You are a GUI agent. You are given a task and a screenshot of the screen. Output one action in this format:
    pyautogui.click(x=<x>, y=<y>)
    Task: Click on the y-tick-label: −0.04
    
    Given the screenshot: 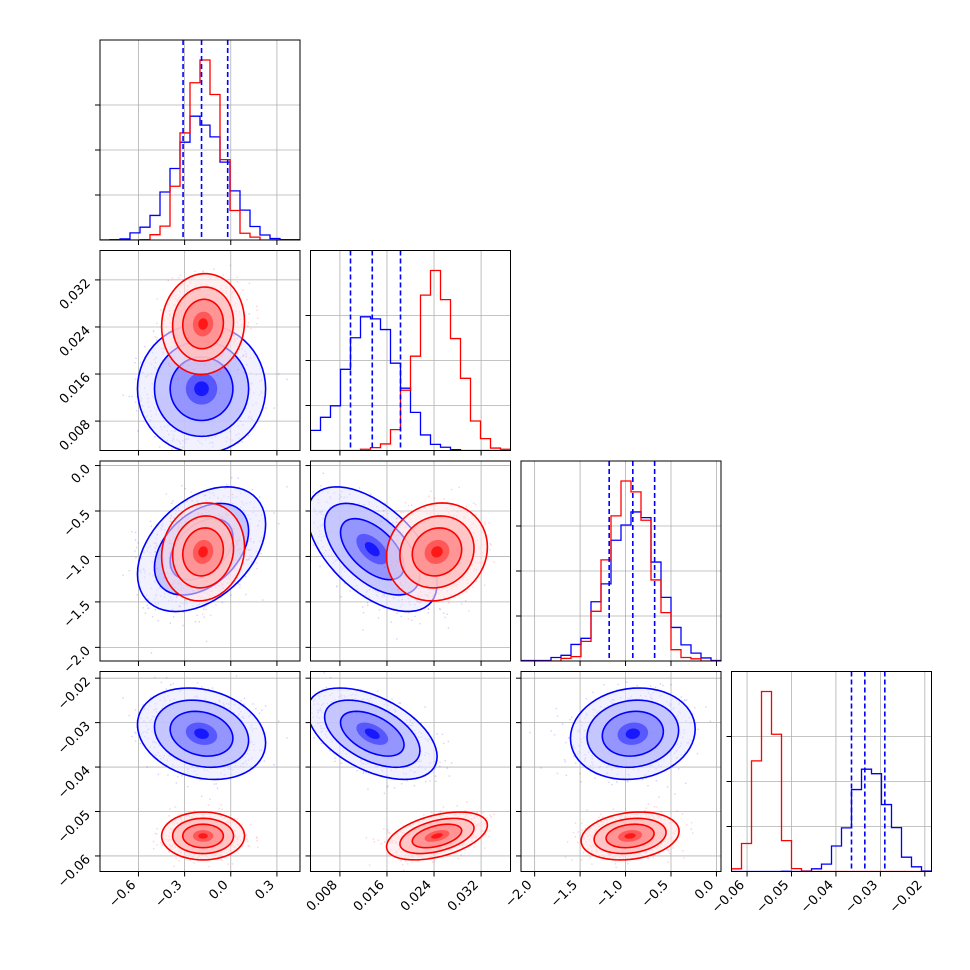 What is the action you would take?
    pyautogui.click(x=74, y=782)
    